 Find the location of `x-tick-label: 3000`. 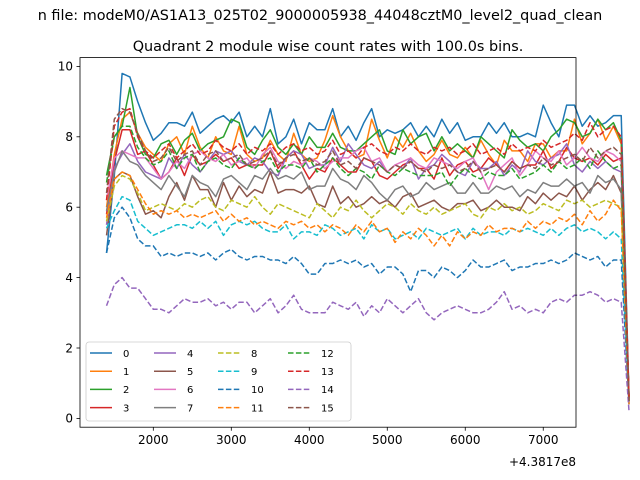

x-tick-label: 3000 is located at coordinates (231, 440).